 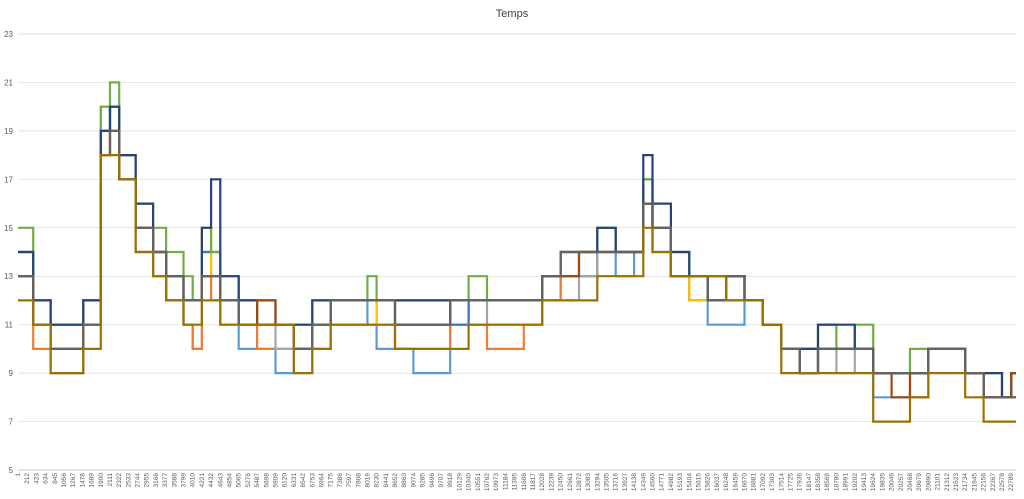 I want to click on x-tick-label: 19624, so click(x=873, y=482).